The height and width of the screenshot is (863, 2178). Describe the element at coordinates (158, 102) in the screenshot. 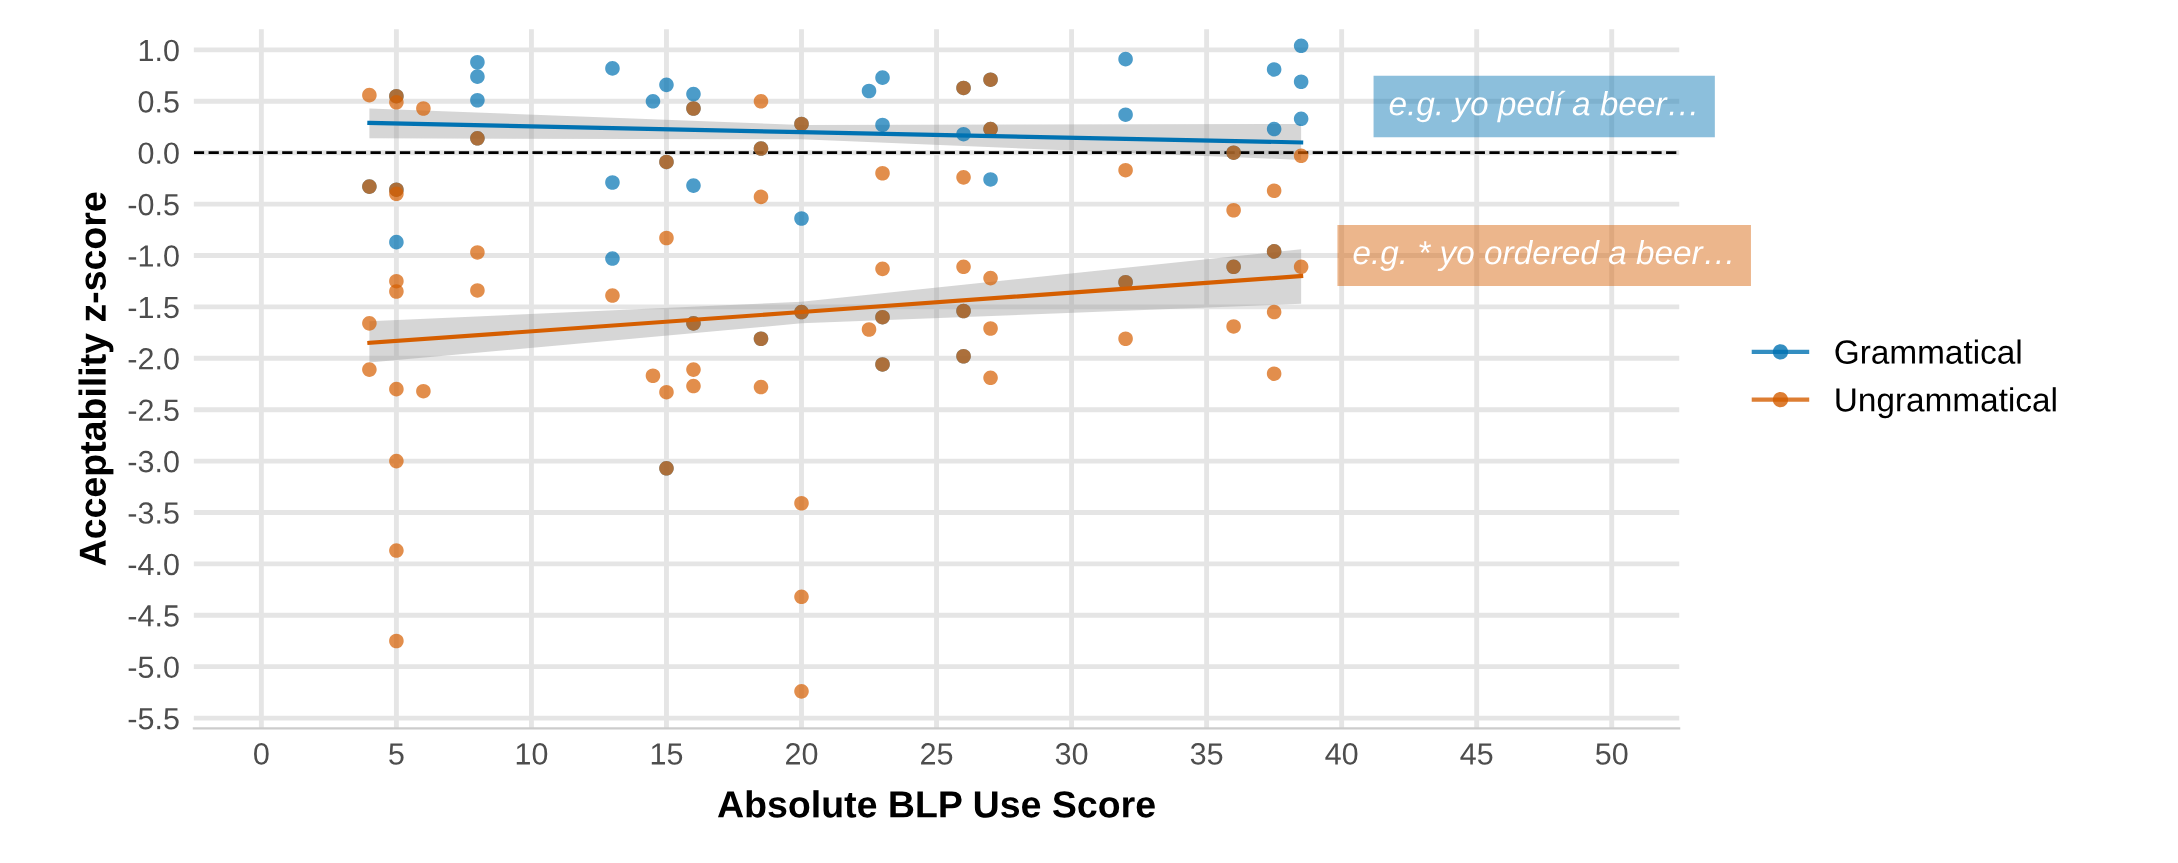

I see `y-tick-label: 0.5` at that location.